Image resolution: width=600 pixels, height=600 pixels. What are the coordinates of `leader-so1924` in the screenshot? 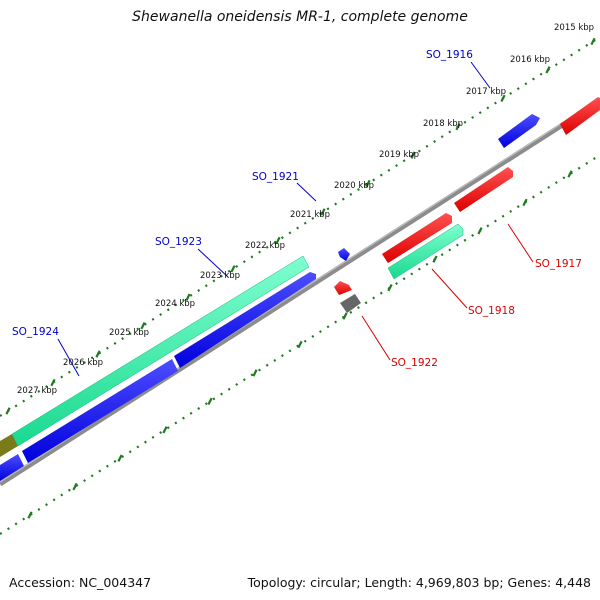 It's located at (68, 357).